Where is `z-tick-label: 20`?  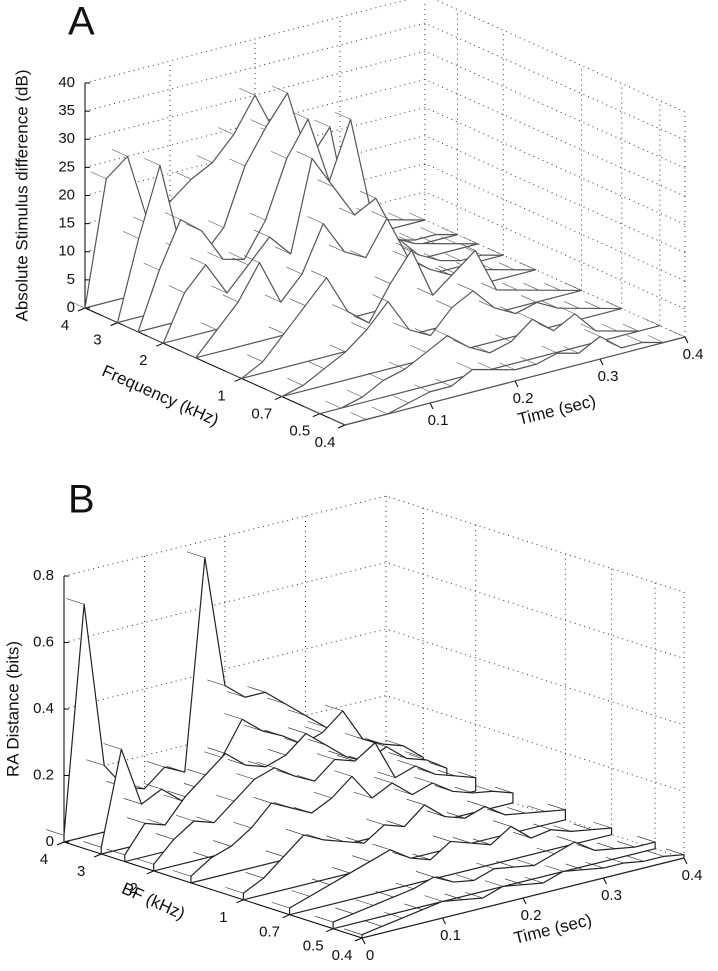
z-tick-label: 20 is located at coordinates (66, 194).